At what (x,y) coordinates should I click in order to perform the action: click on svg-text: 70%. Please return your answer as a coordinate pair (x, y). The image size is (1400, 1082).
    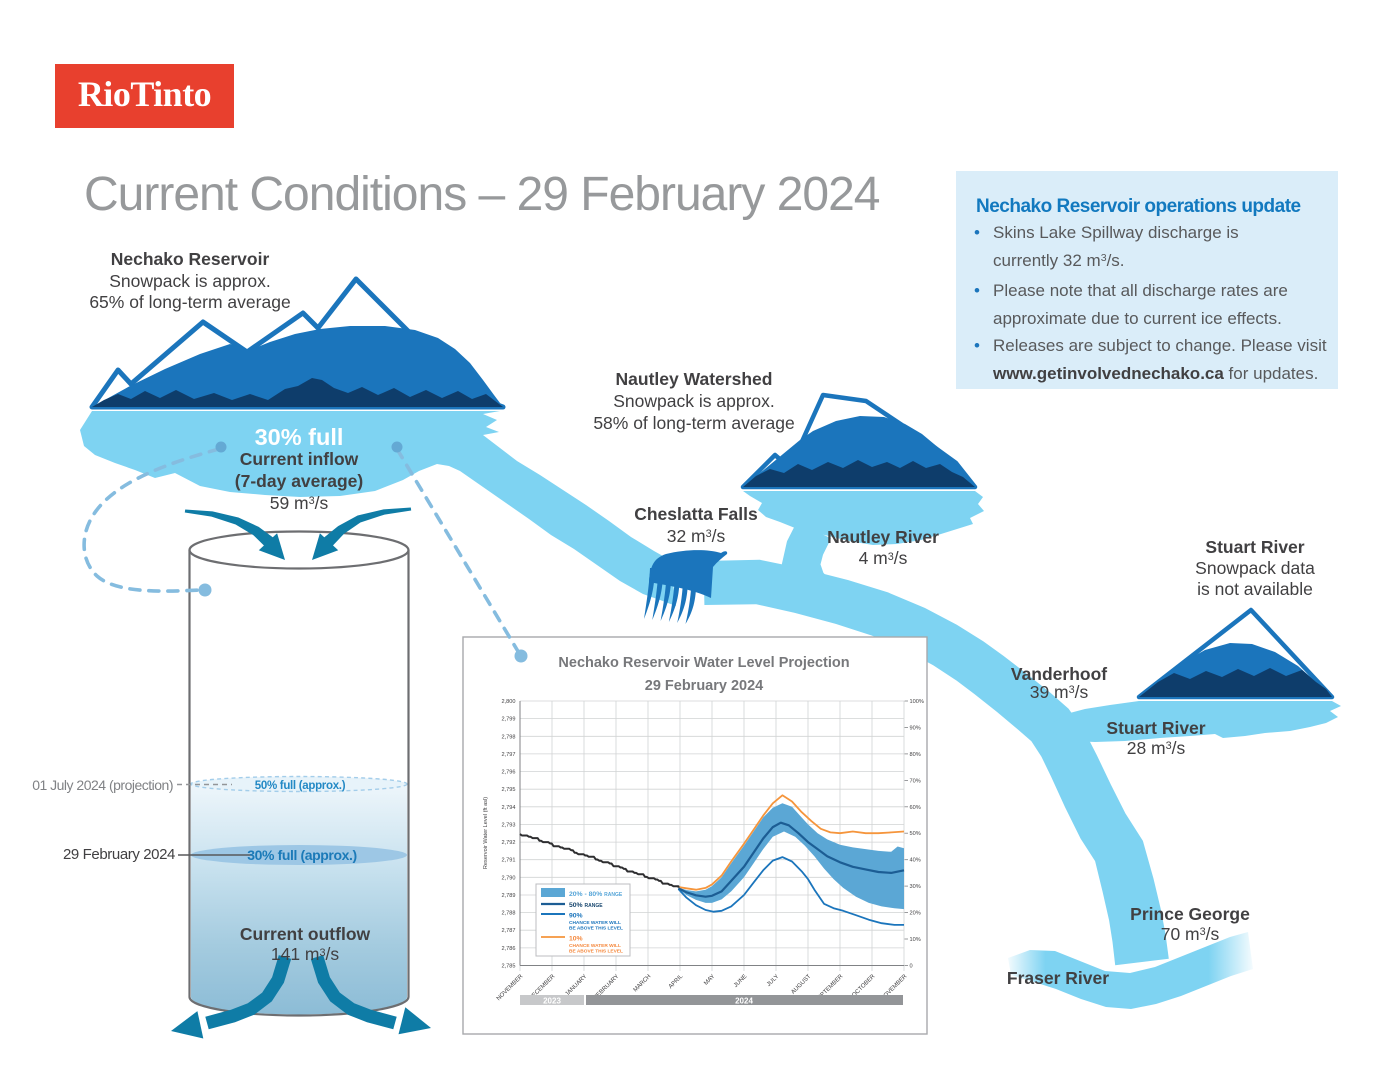
    Looking at the image, I should click on (915, 781).